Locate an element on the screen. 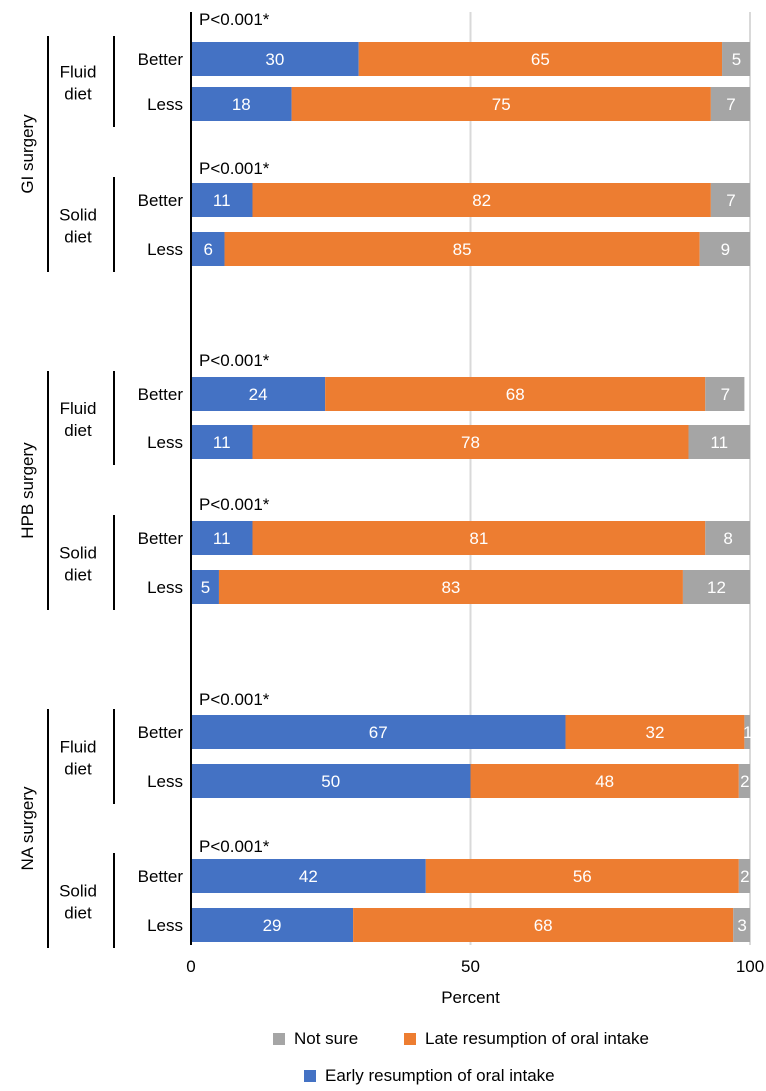 This screenshot has height=1091, width=766. subgroup-label: Fluid is located at coordinates (78, 408).